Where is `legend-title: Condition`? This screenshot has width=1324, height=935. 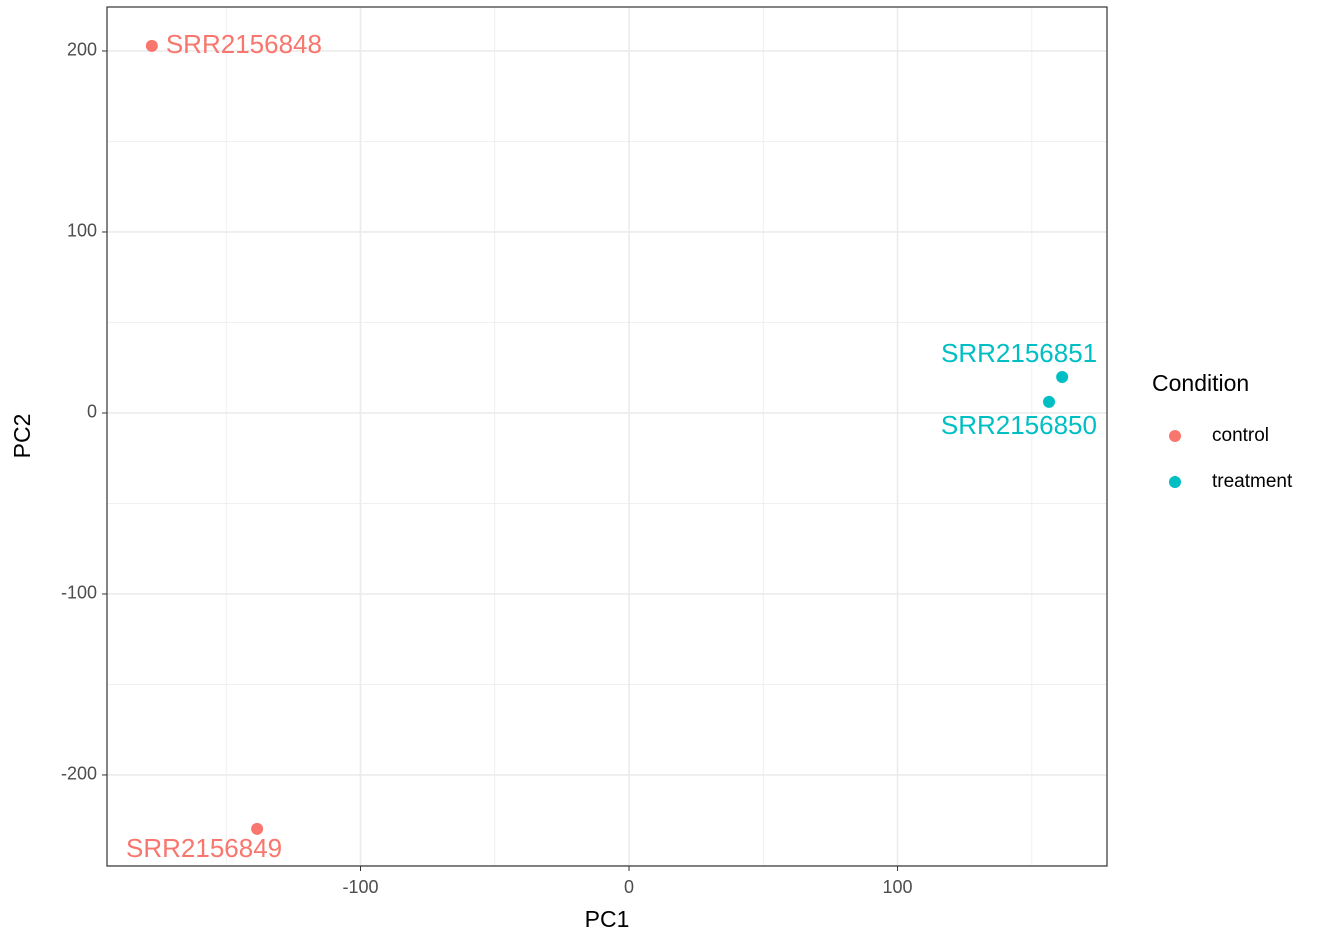
legend-title: Condition is located at coordinates (1200, 383).